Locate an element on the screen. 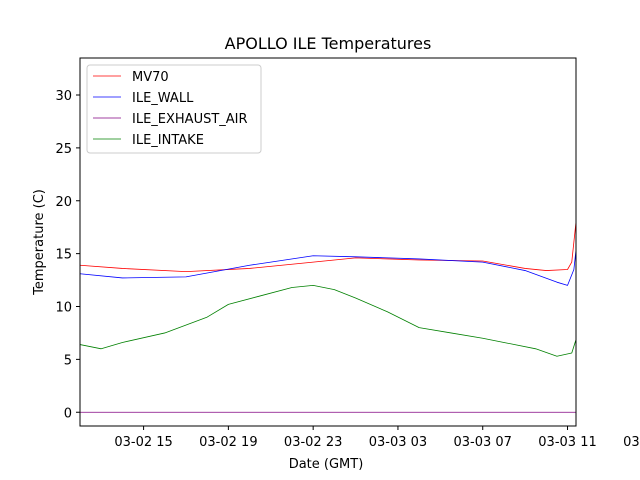 The height and width of the screenshot is (480, 640). series-line-ile-intake is located at coordinates (328, 320).